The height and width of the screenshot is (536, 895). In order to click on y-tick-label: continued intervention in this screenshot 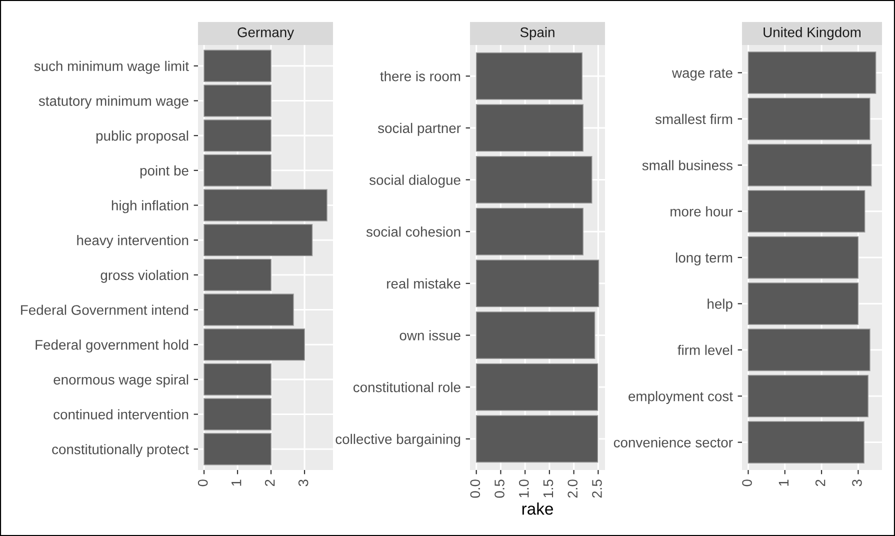, I will do `click(121, 414)`.